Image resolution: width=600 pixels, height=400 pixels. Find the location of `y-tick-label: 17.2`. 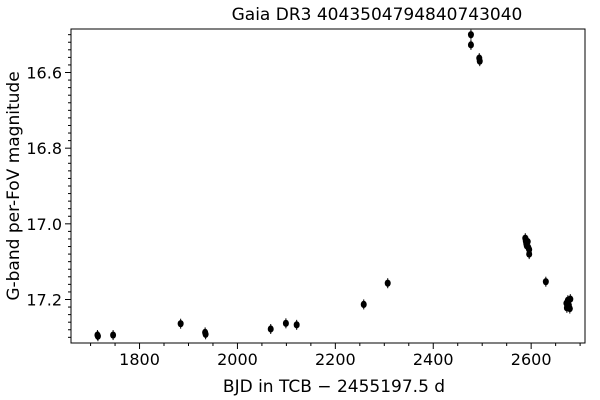

y-tick-label: 17.2 is located at coordinates (44, 299).